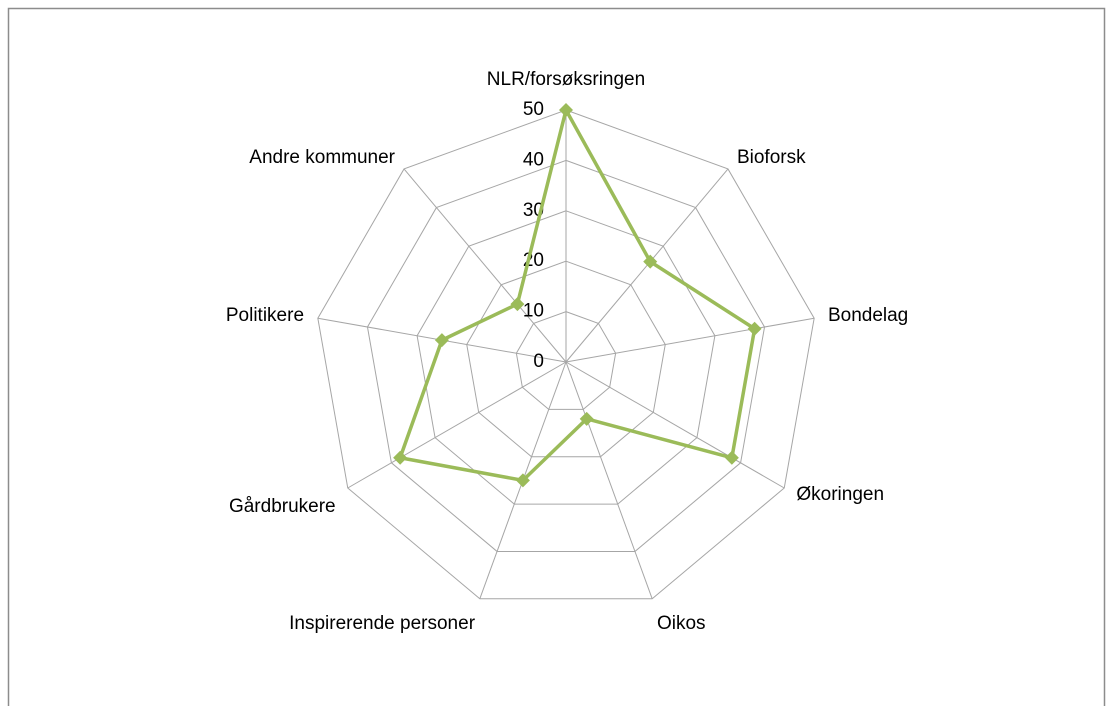  What do you see at coordinates (840, 494) in the screenshot?
I see `category-label: Økoringen` at bounding box center [840, 494].